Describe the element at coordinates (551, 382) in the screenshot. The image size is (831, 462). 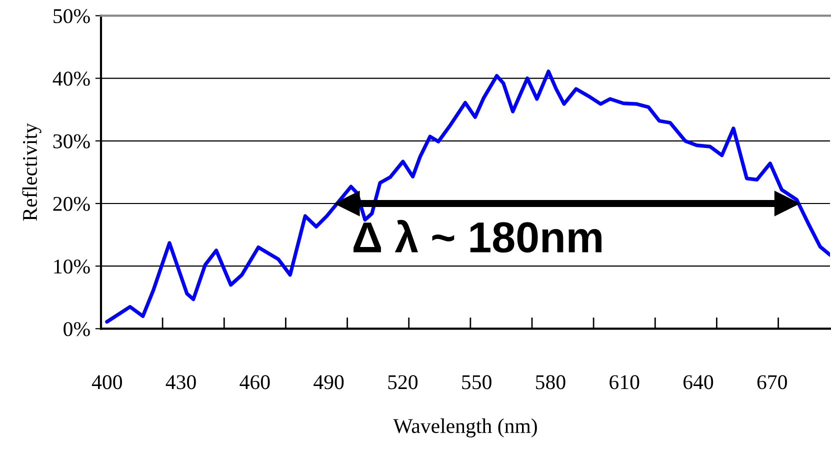
I see `x-tick-label: 580` at that location.